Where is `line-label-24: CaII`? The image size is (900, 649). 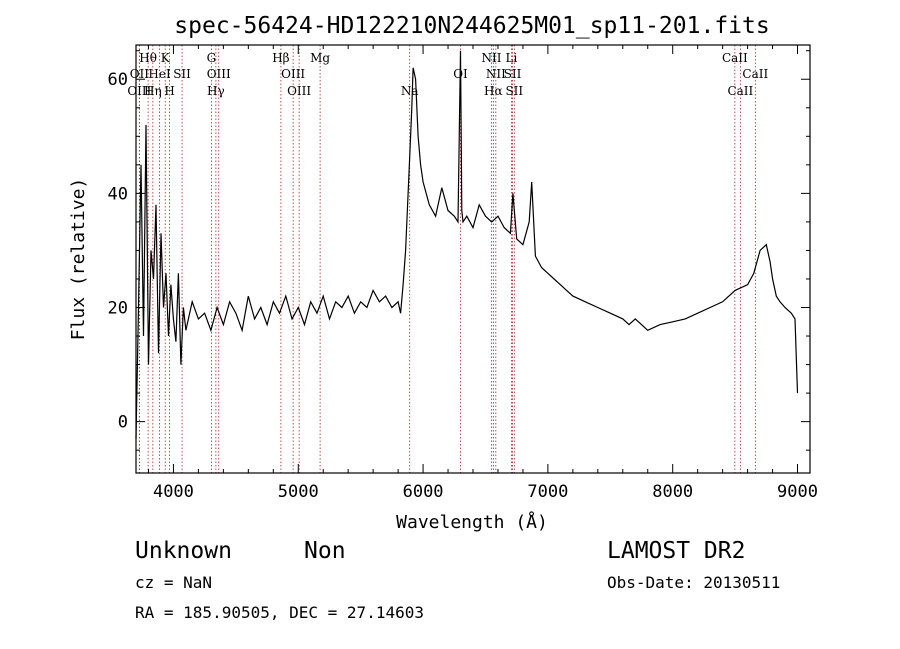 line-label-24: CaII is located at coordinates (755, 74).